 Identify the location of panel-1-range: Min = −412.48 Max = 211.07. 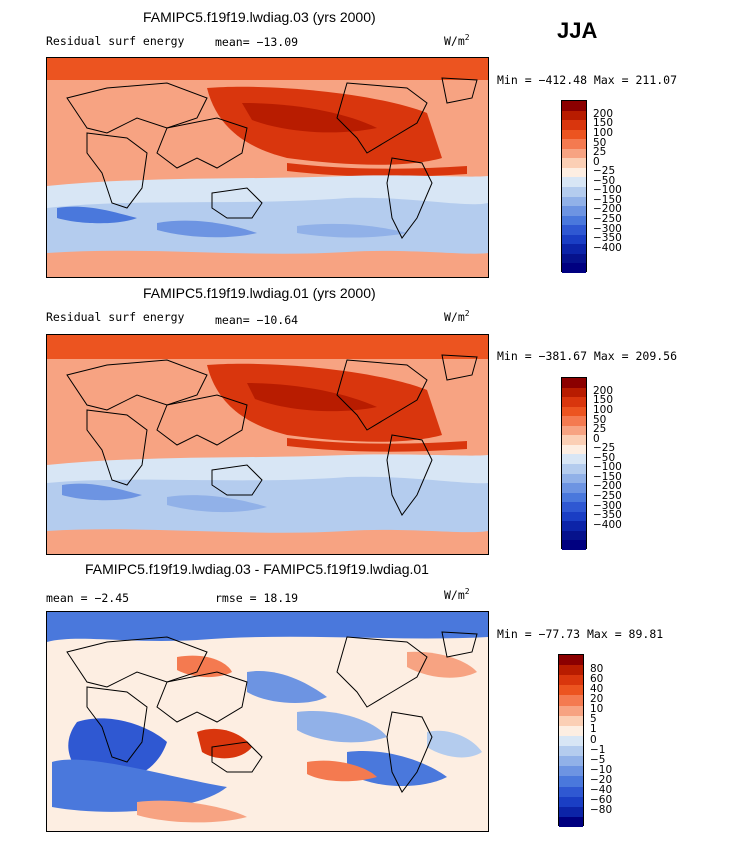
(587, 80).